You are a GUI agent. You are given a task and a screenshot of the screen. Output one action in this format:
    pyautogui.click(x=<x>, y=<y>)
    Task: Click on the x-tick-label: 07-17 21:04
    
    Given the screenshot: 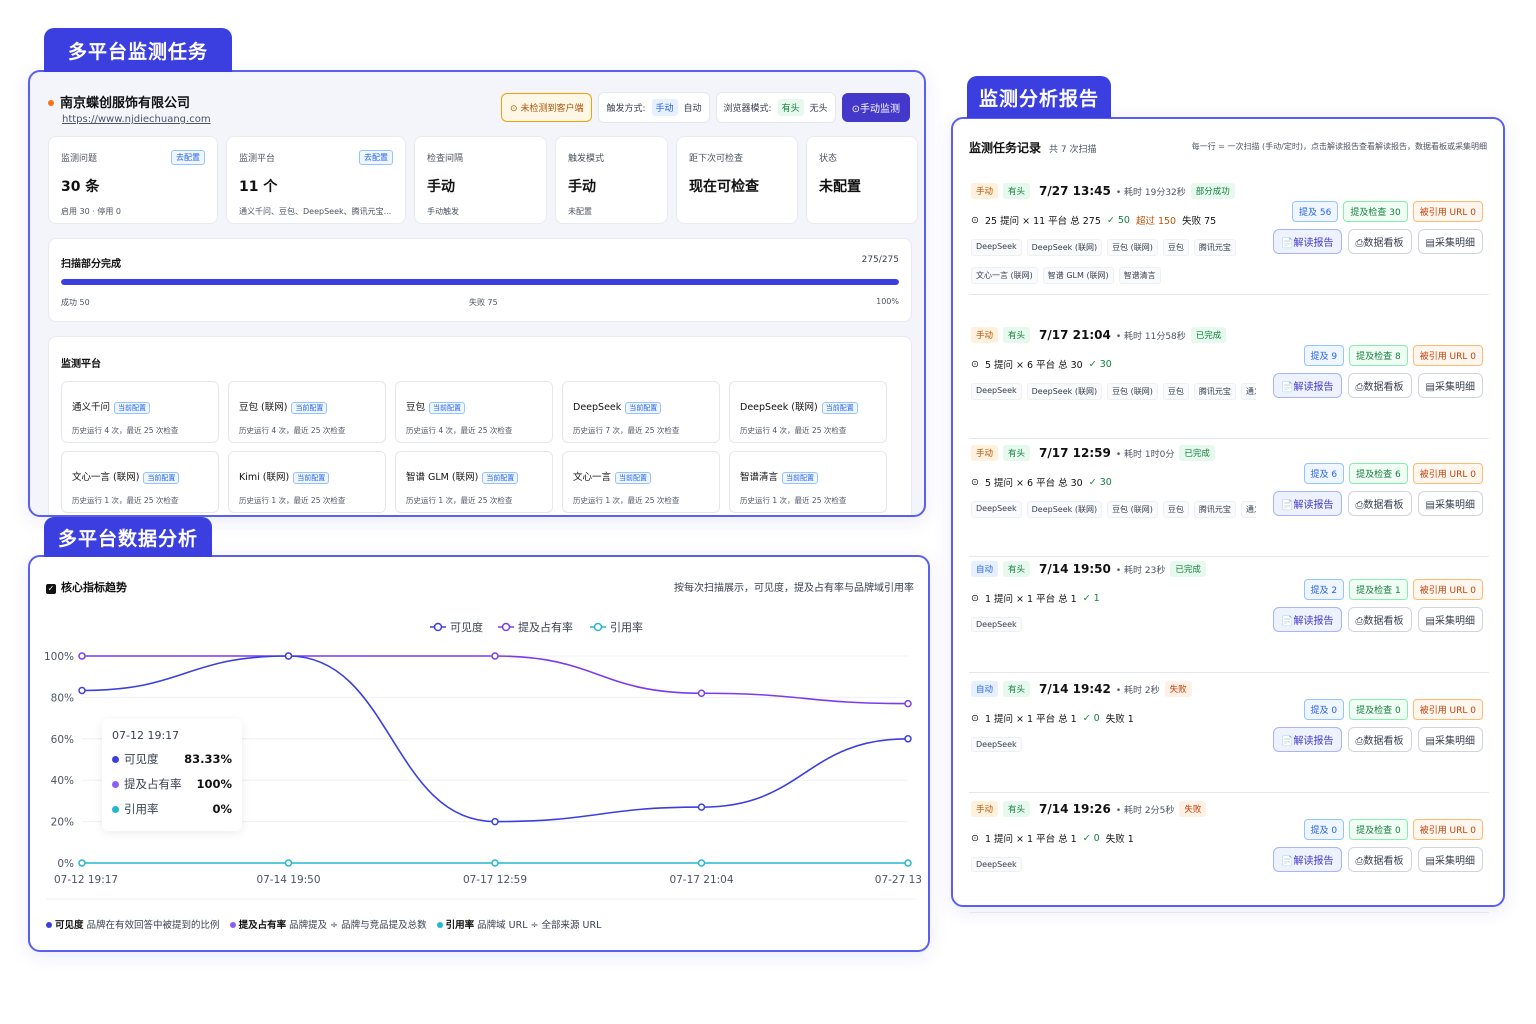 What is the action you would take?
    pyautogui.click(x=701, y=880)
    